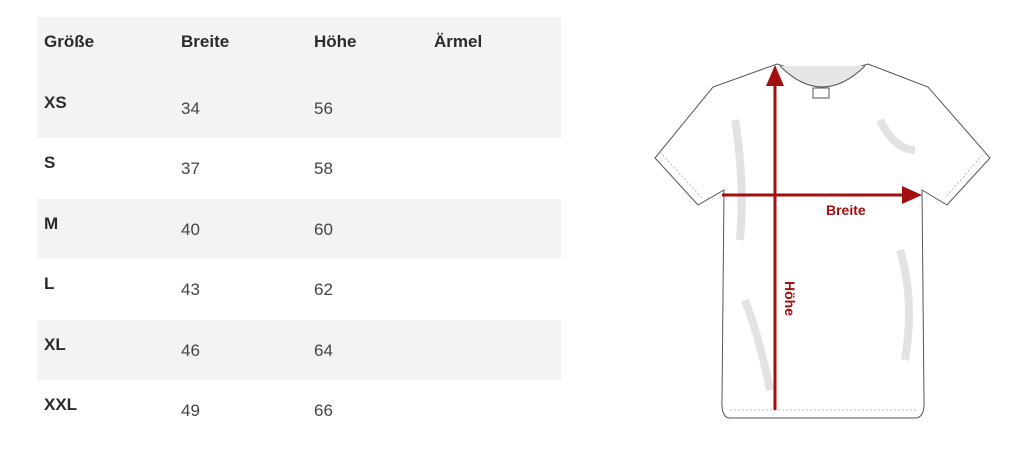 This screenshot has height=468, width=1024. What do you see at coordinates (205, 41) in the screenshot?
I see `header-width: Breite` at bounding box center [205, 41].